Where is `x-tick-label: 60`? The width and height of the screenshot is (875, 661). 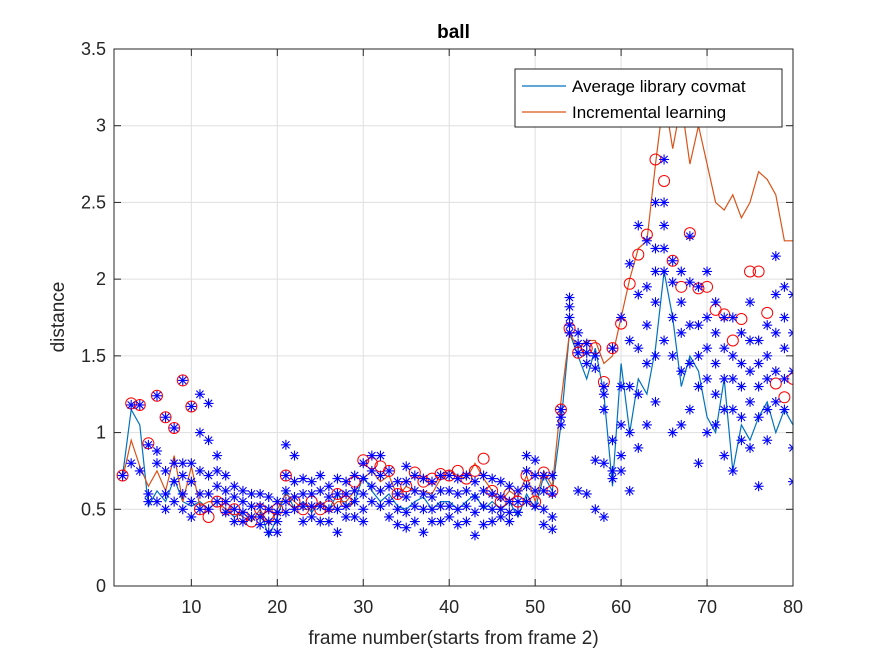
x-tick-label: 60 is located at coordinates (621, 607).